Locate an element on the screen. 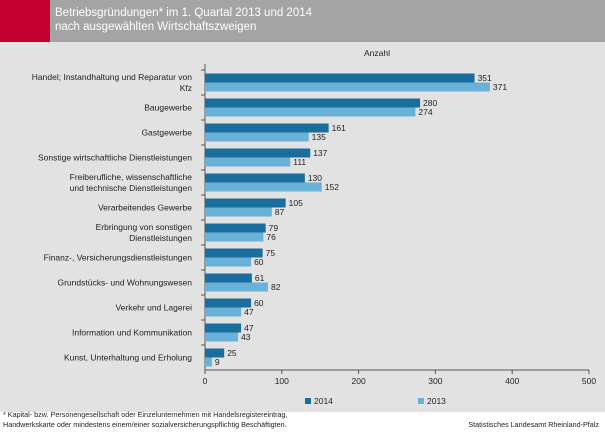  category-label: Gastgewerbe is located at coordinates (166, 133).